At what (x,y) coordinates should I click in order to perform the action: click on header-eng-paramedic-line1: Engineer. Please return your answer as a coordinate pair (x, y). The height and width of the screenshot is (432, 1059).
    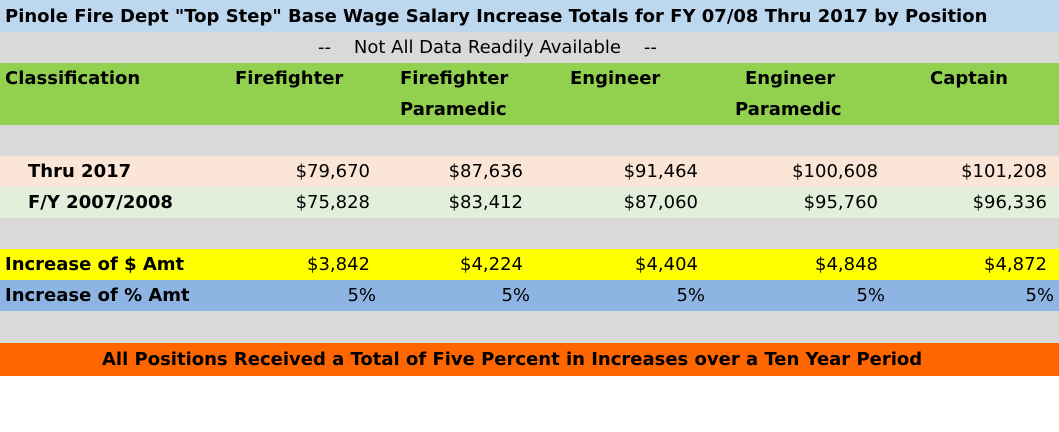
    Looking at the image, I should click on (790, 78).